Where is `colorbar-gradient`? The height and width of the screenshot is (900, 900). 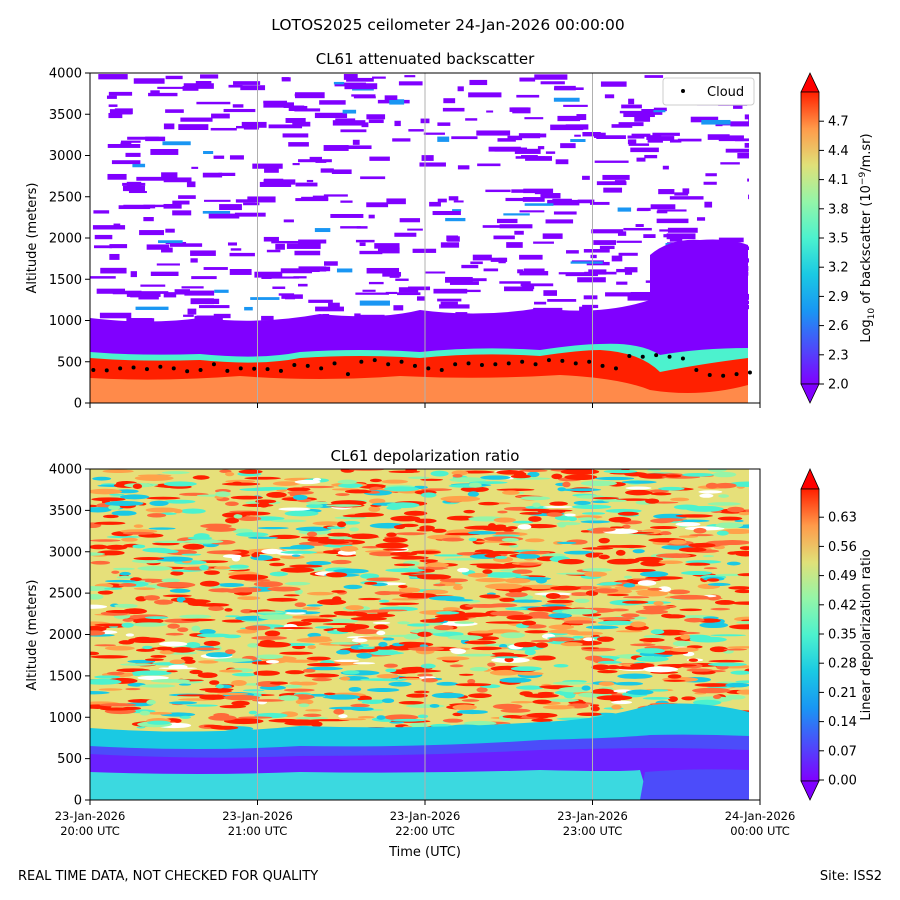 colorbar-gradient is located at coordinates (810, 238).